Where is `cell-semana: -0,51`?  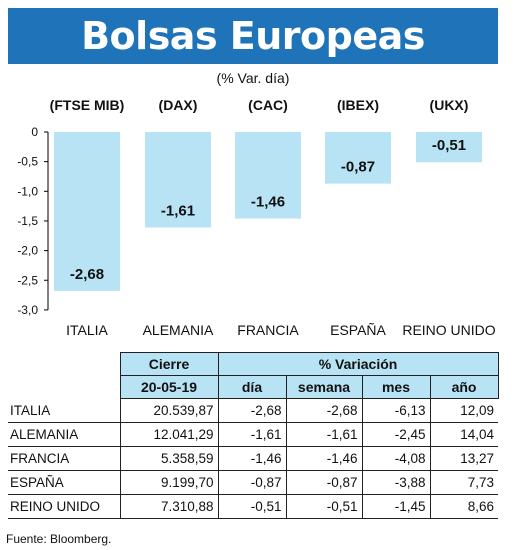 cell-semana: -0,51 is located at coordinates (324, 506).